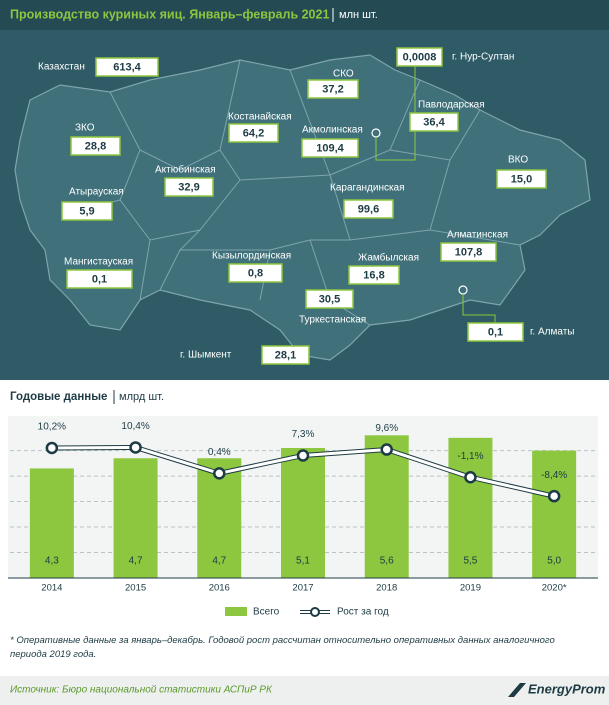  Describe the element at coordinates (554, 561) in the screenshot. I see `bar-label: 5,0` at that location.